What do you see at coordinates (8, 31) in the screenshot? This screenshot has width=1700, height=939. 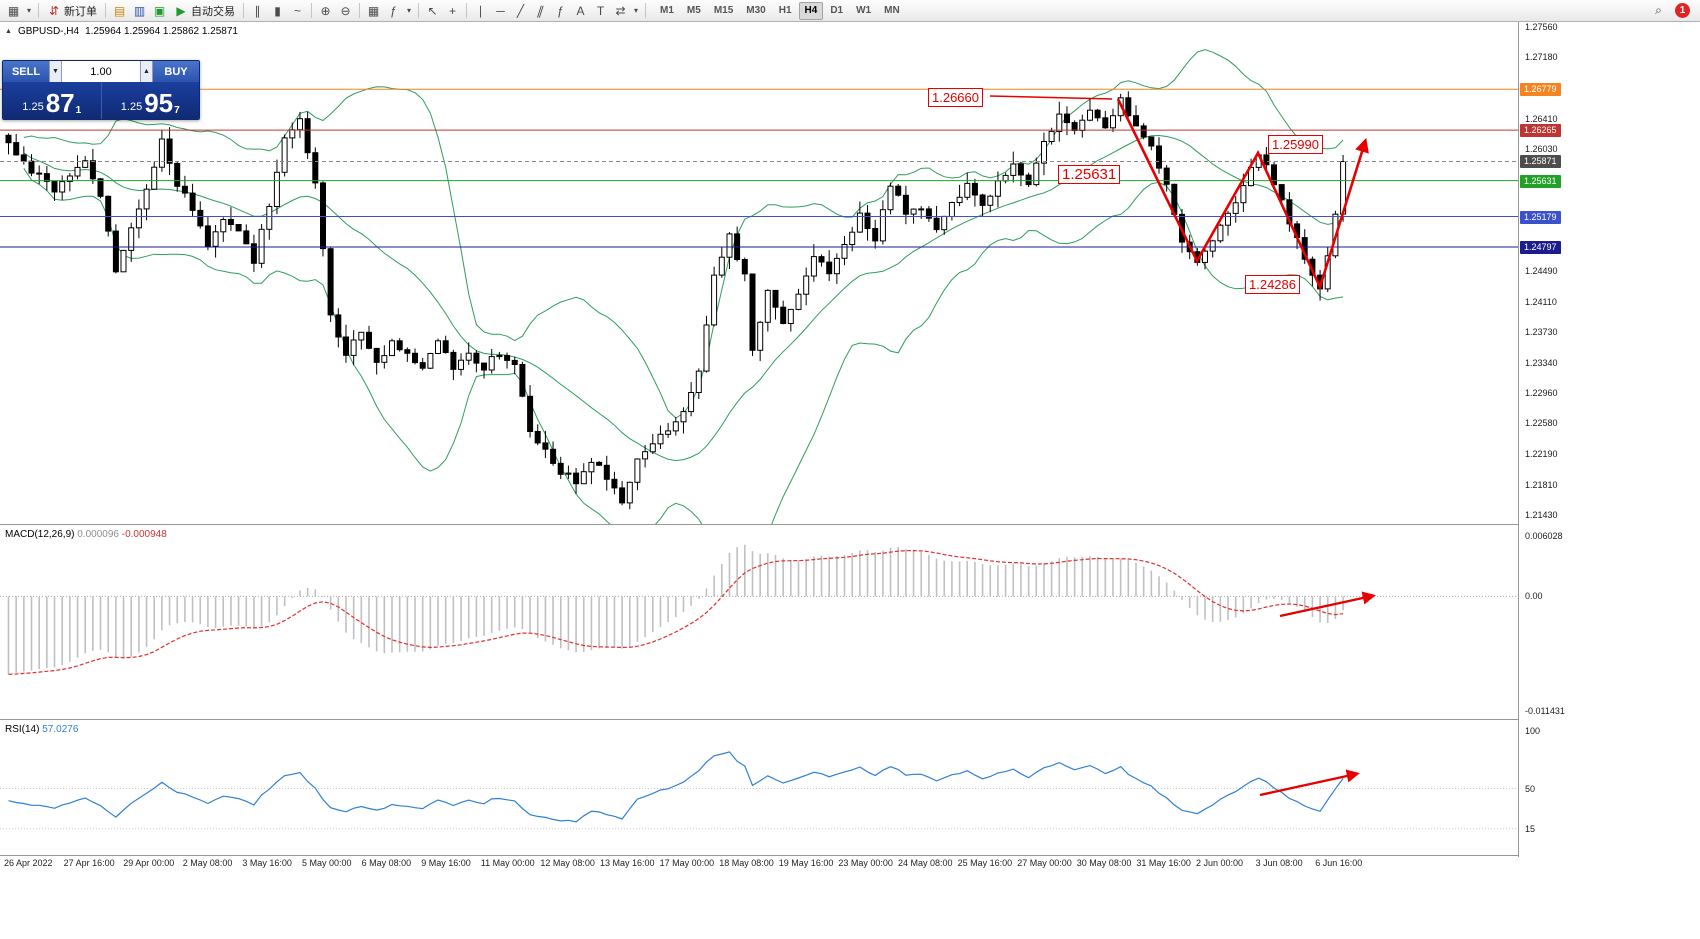 I see `collapse-mark-icon: ▲` at bounding box center [8, 31].